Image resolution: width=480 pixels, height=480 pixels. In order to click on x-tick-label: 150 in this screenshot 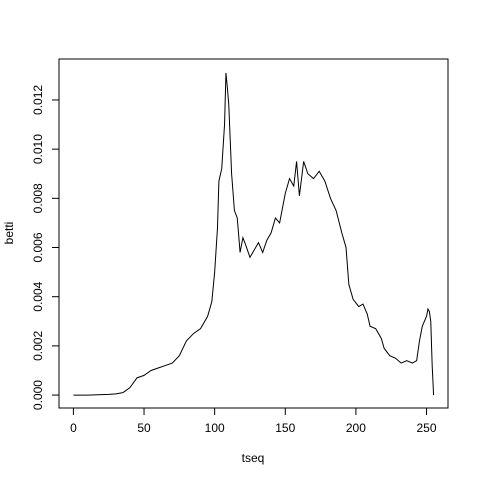, I will do `click(285, 428)`.